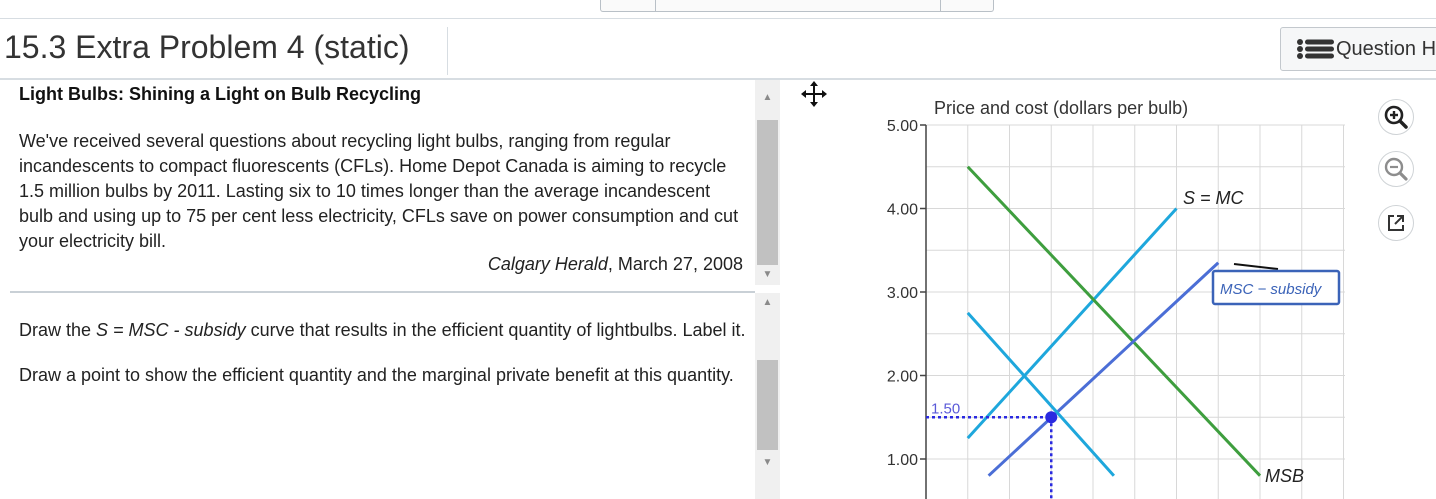 The height and width of the screenshot is (499, 1436). Describe the element at coordinates (58, 330) in the screenshot. I see `instruction-1-before: Draw the` at that location.